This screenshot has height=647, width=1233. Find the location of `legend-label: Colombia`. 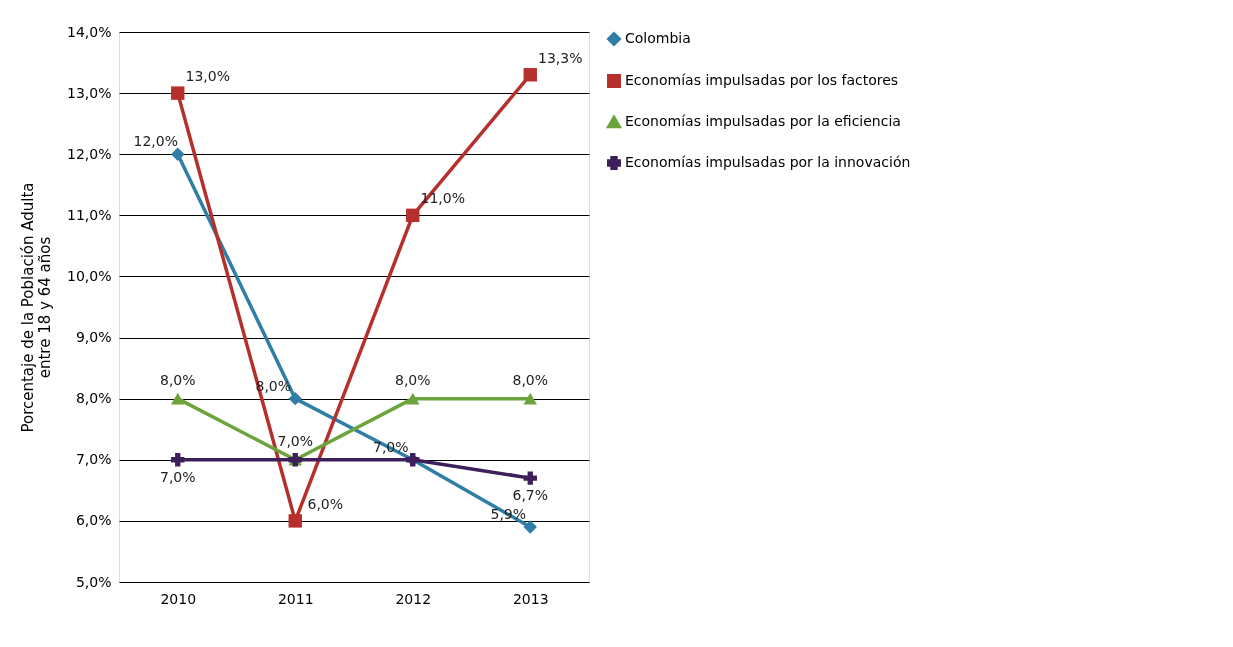

legend-label: Colombia is located at coordinates (658, 38).